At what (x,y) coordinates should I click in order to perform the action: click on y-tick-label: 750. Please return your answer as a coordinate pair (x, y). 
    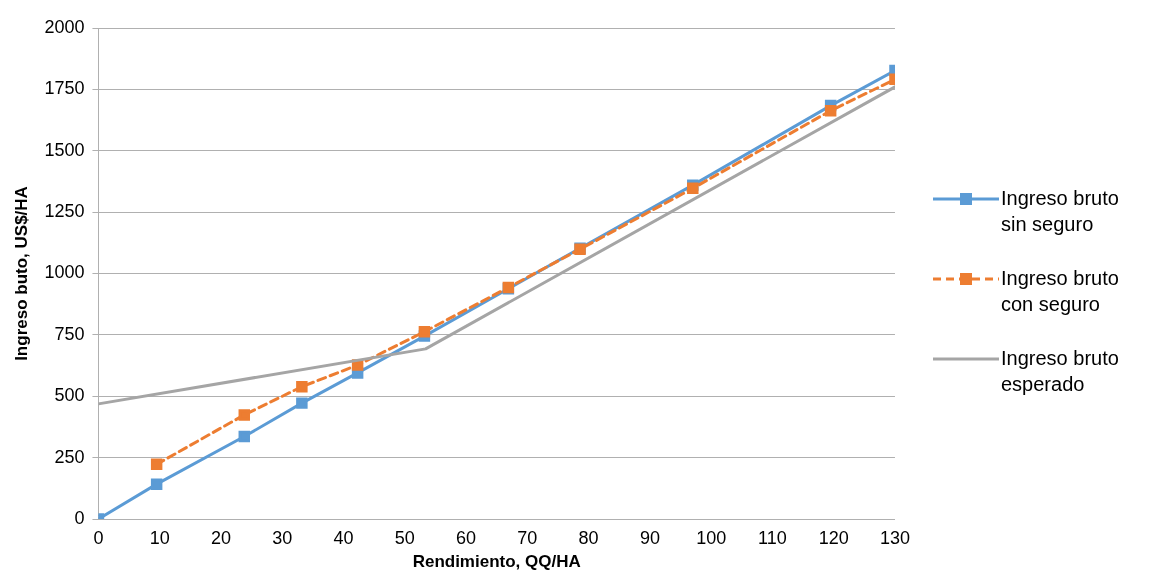
    Looking at the image, I should click on (69, 333).